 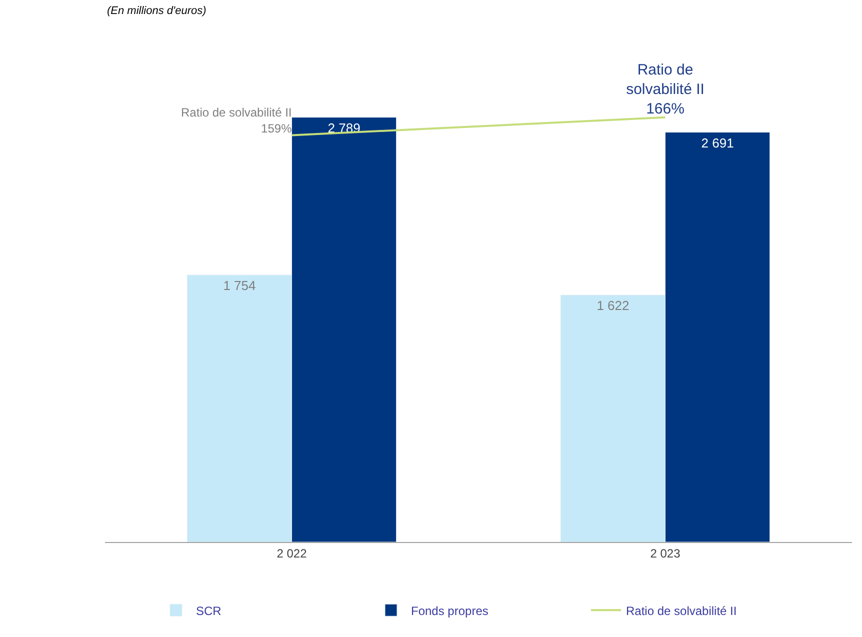 What do you see at coordinates (157, 11) in the screenshot?
I see `text: (En millions d'euros)` at bounding box center [157, 11].